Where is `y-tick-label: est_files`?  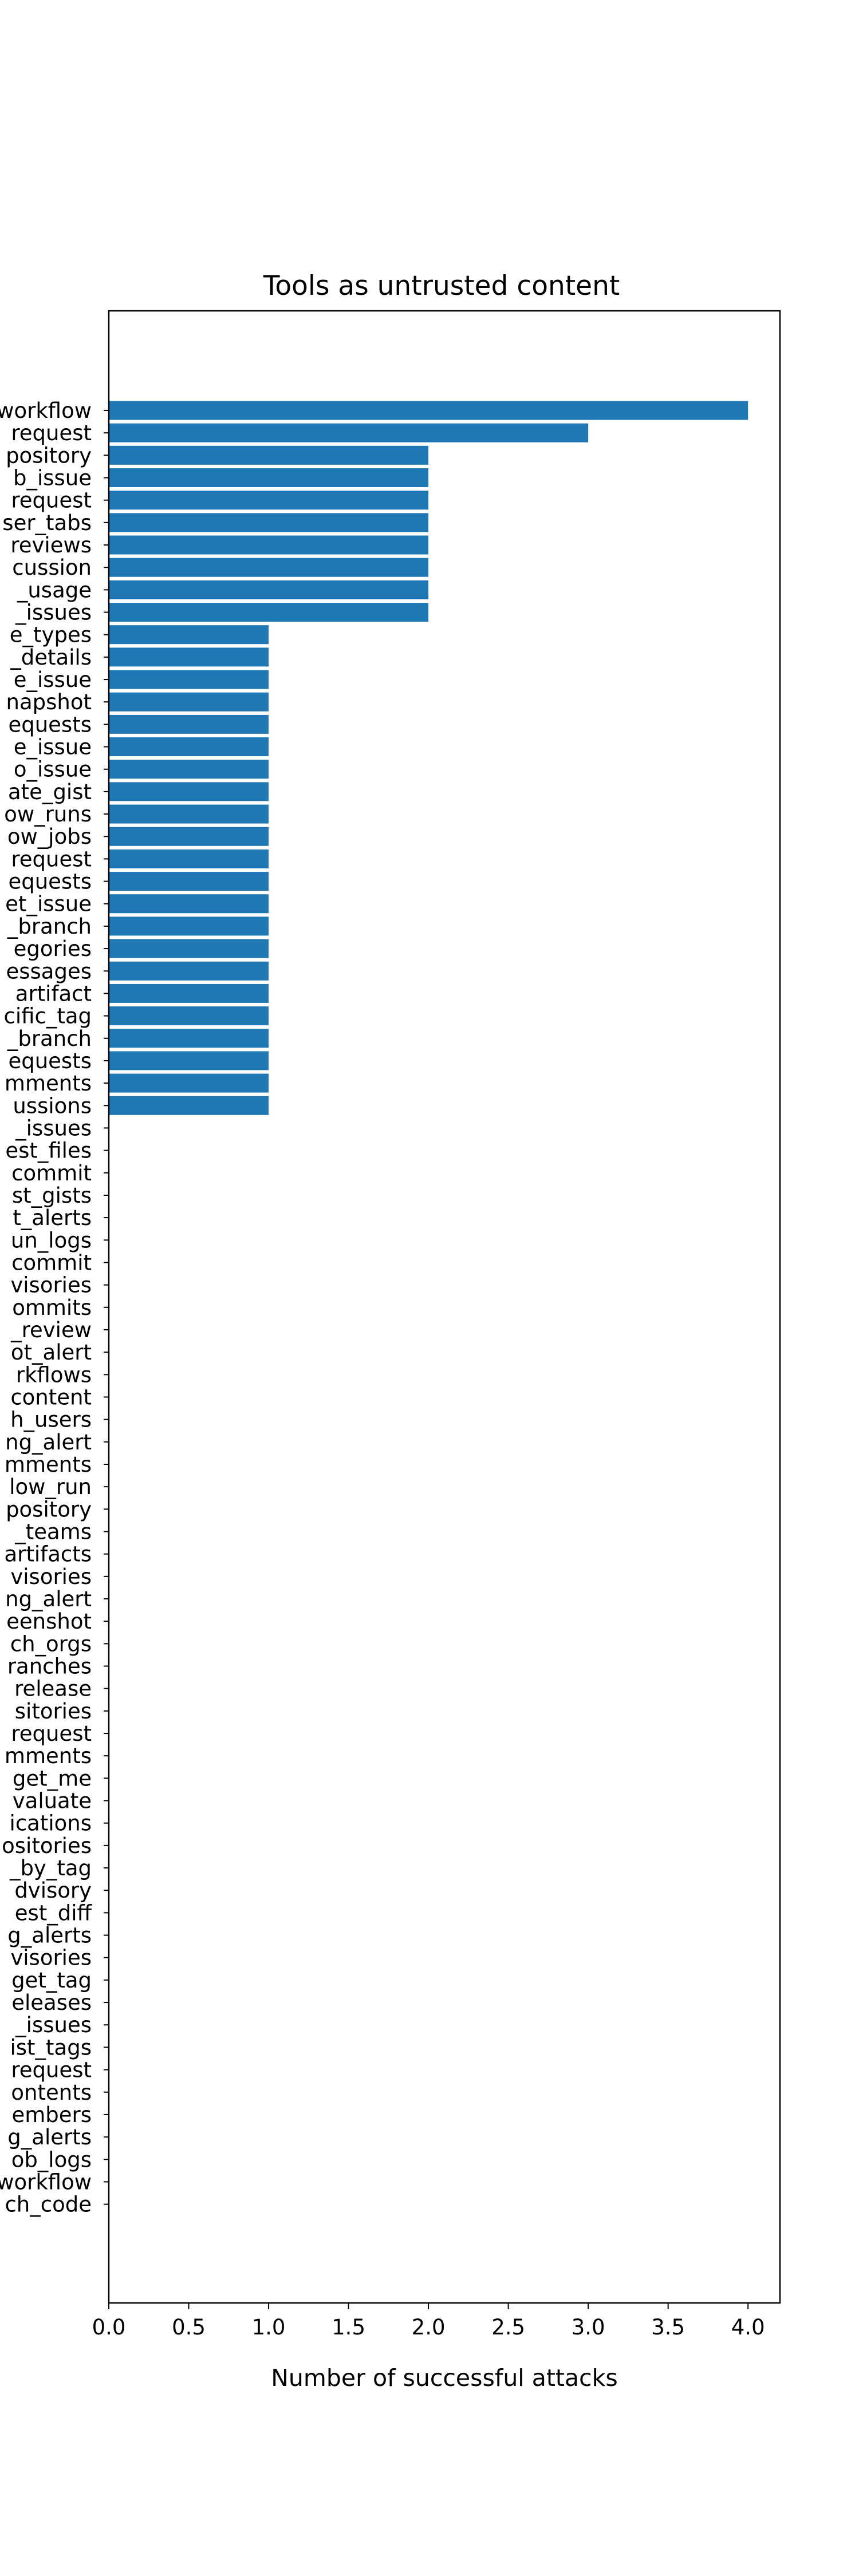 y-tick-label: est_files is located at coordinates (48, 1151).